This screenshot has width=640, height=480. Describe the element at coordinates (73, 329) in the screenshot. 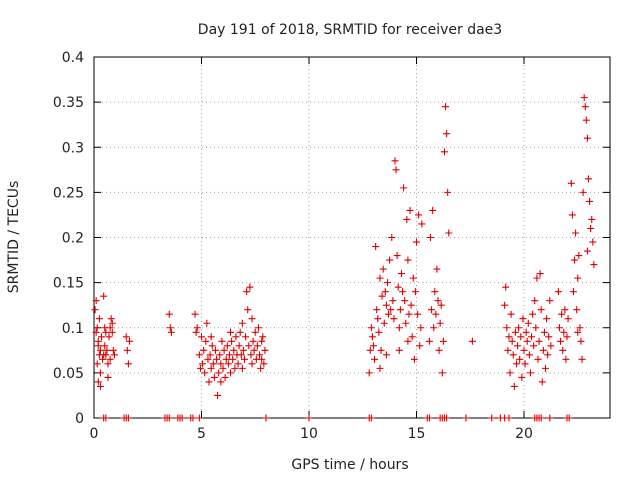

I see `y-tick-label: 0.1` at that location.